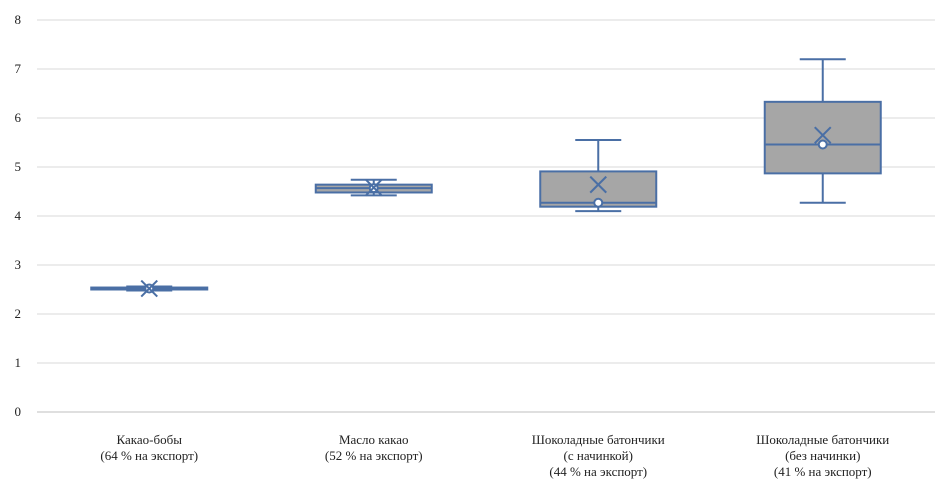 The height and width of the screenshot is (484, 948). I want to click on y-tick-label: 5, so click(18, 166).